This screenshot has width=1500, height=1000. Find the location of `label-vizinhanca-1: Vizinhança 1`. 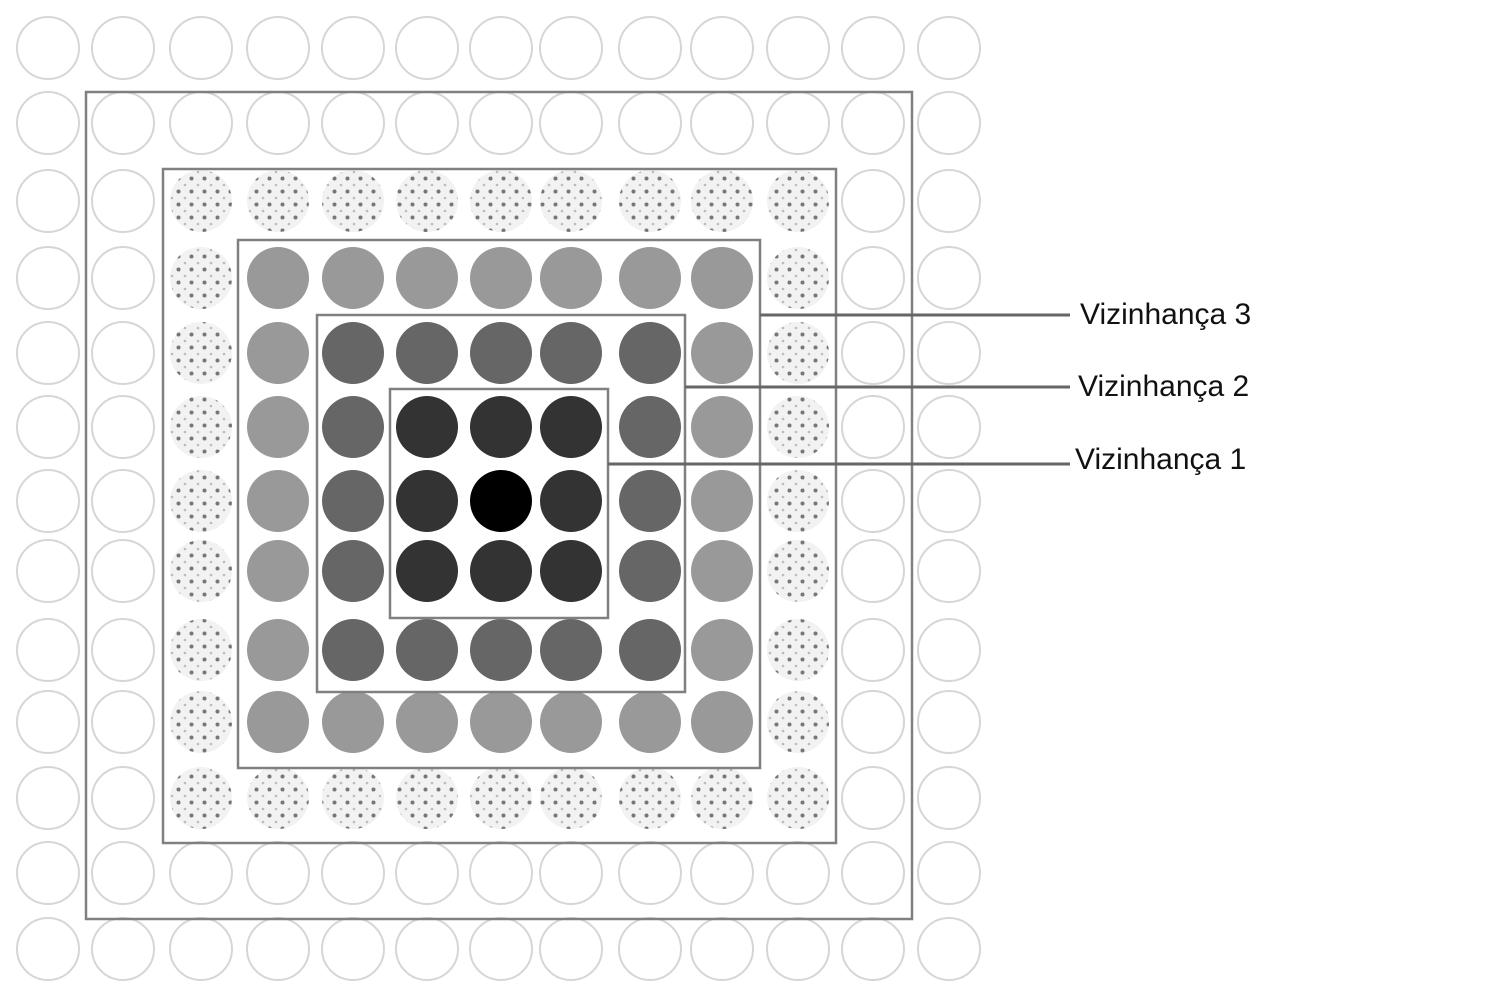

label-vizinhanca-1: Vizinhança 1 is located at coordinates (1160, 459).